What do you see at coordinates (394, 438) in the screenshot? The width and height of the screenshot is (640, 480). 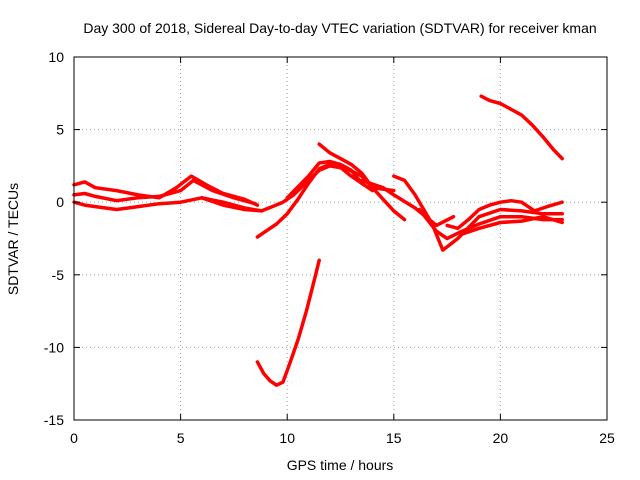 I see `x-tick-label: 15` at bounding box center [394, 438].